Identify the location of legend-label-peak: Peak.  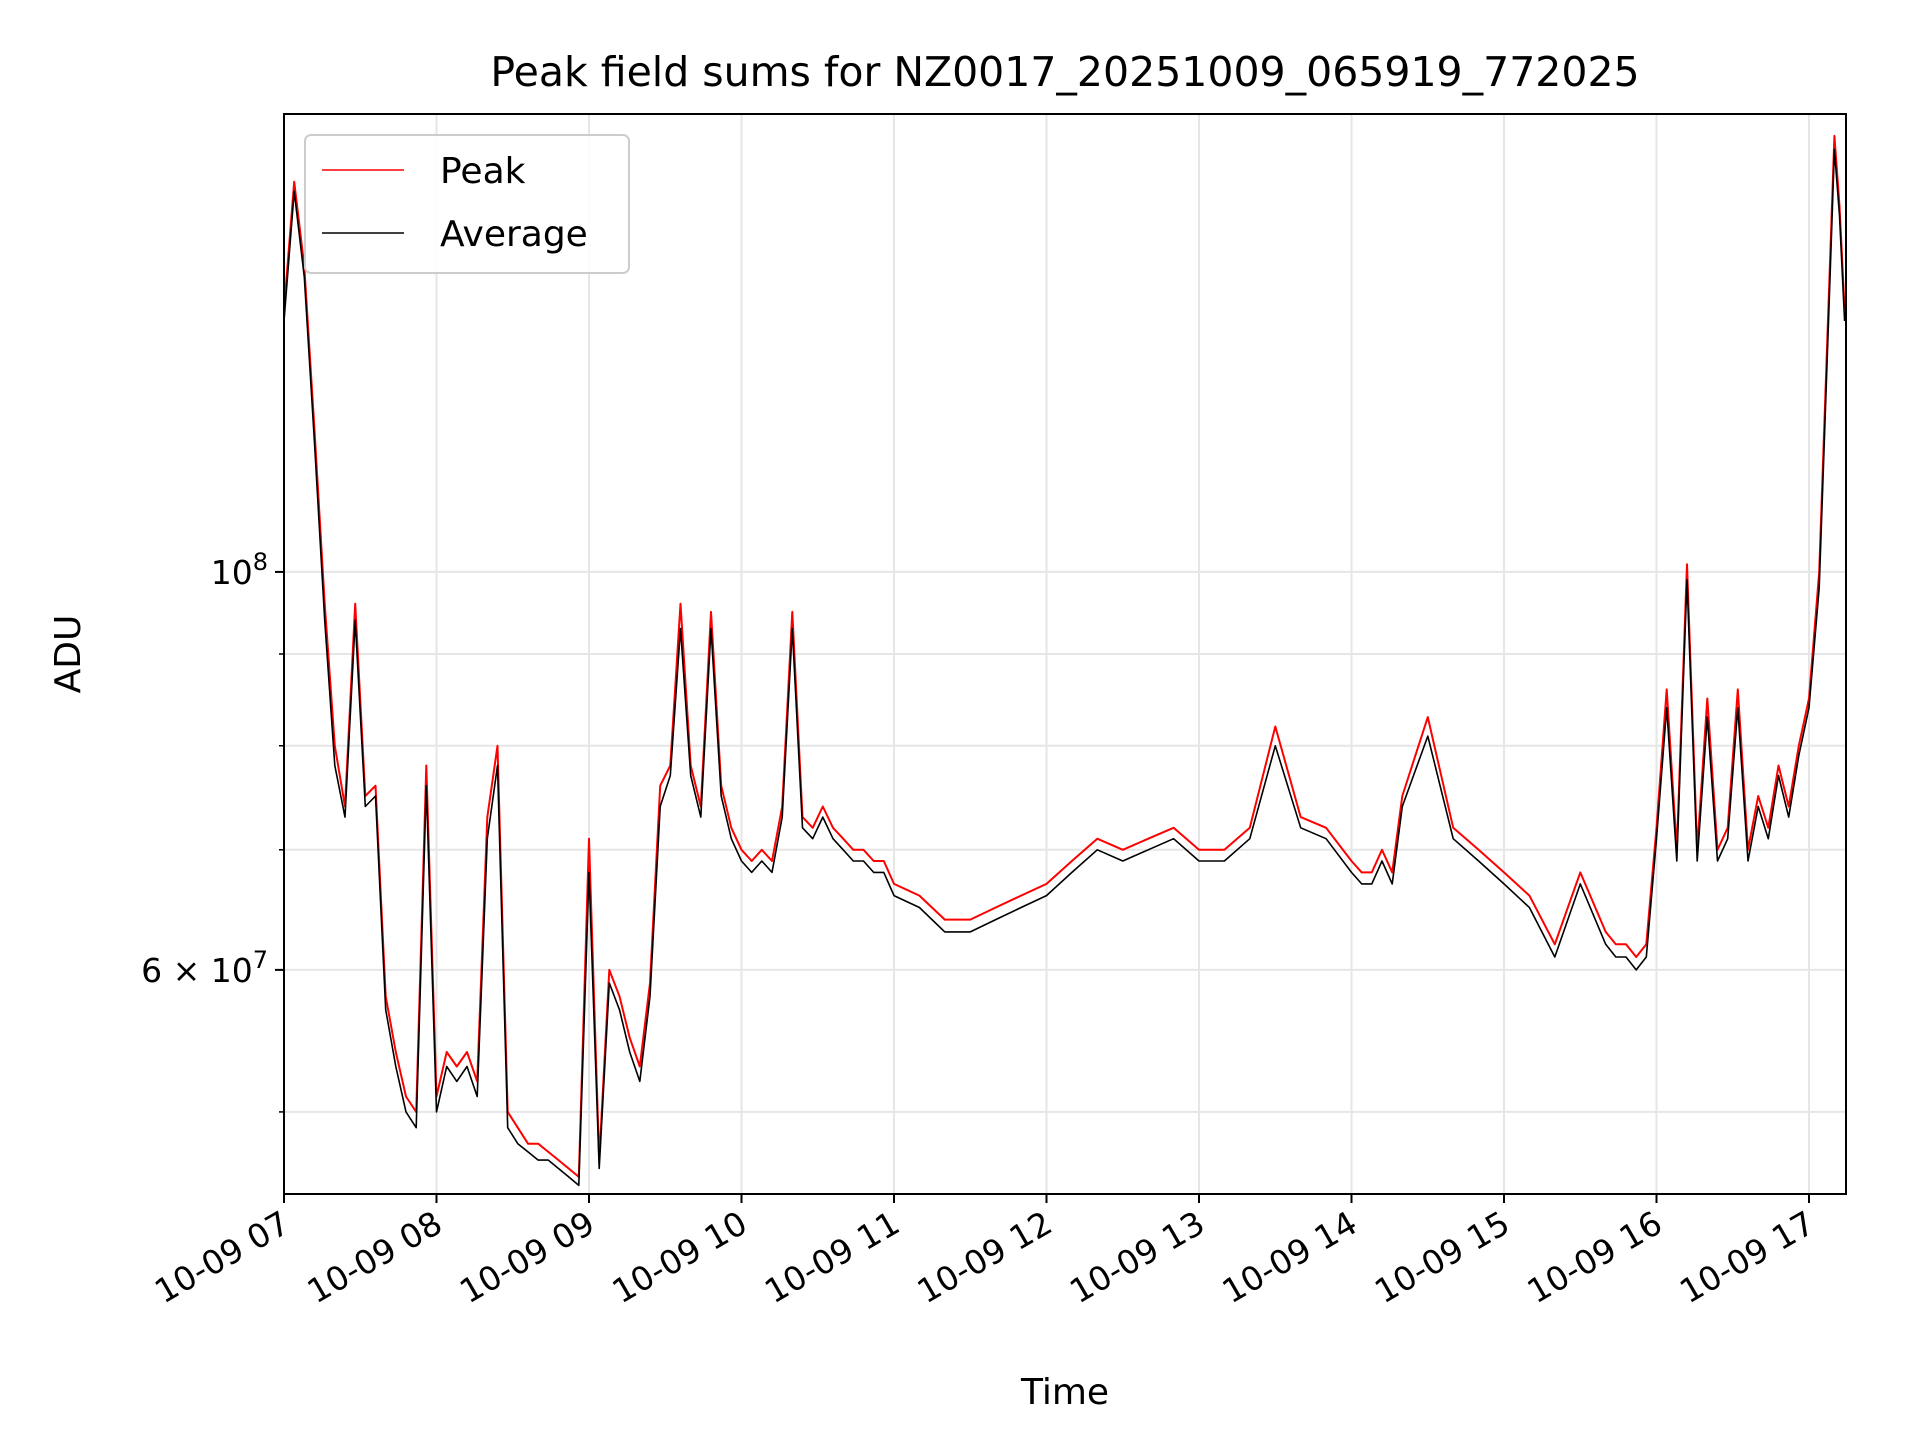
(483, 171).